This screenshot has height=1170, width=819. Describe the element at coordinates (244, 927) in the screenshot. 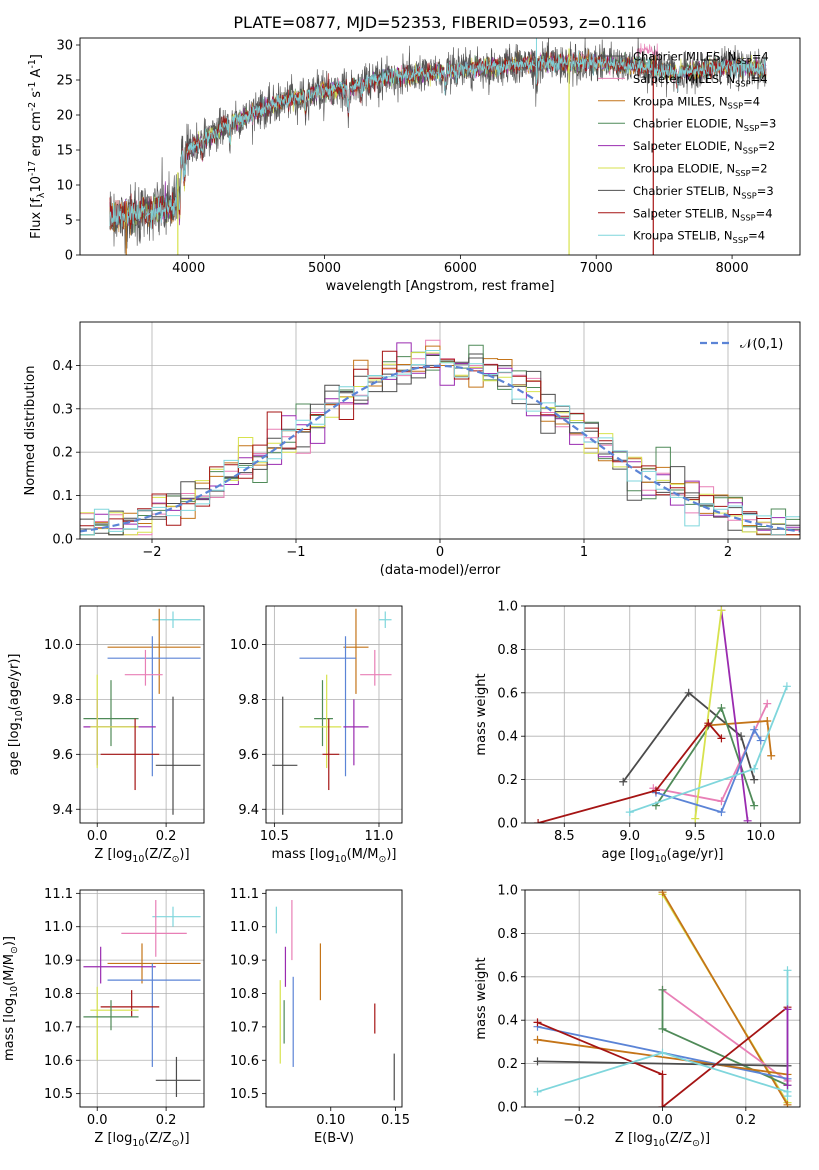

I see `y-tick-label: 11.0` at that location.